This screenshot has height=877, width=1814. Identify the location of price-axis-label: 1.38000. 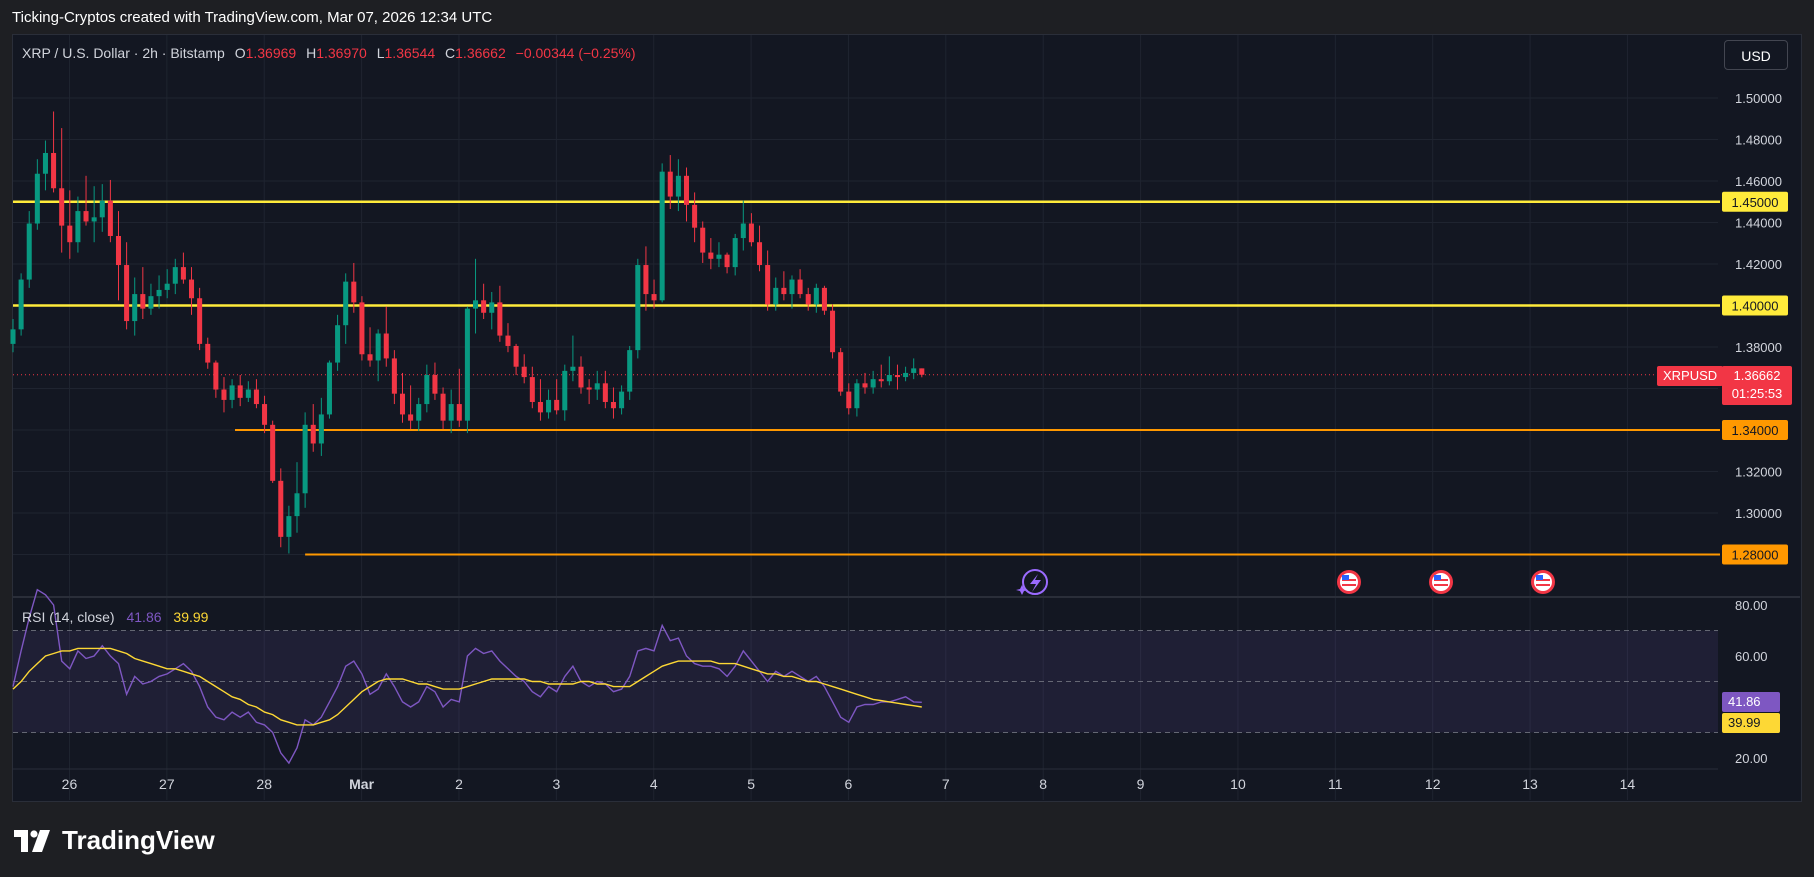
(1758, 347).